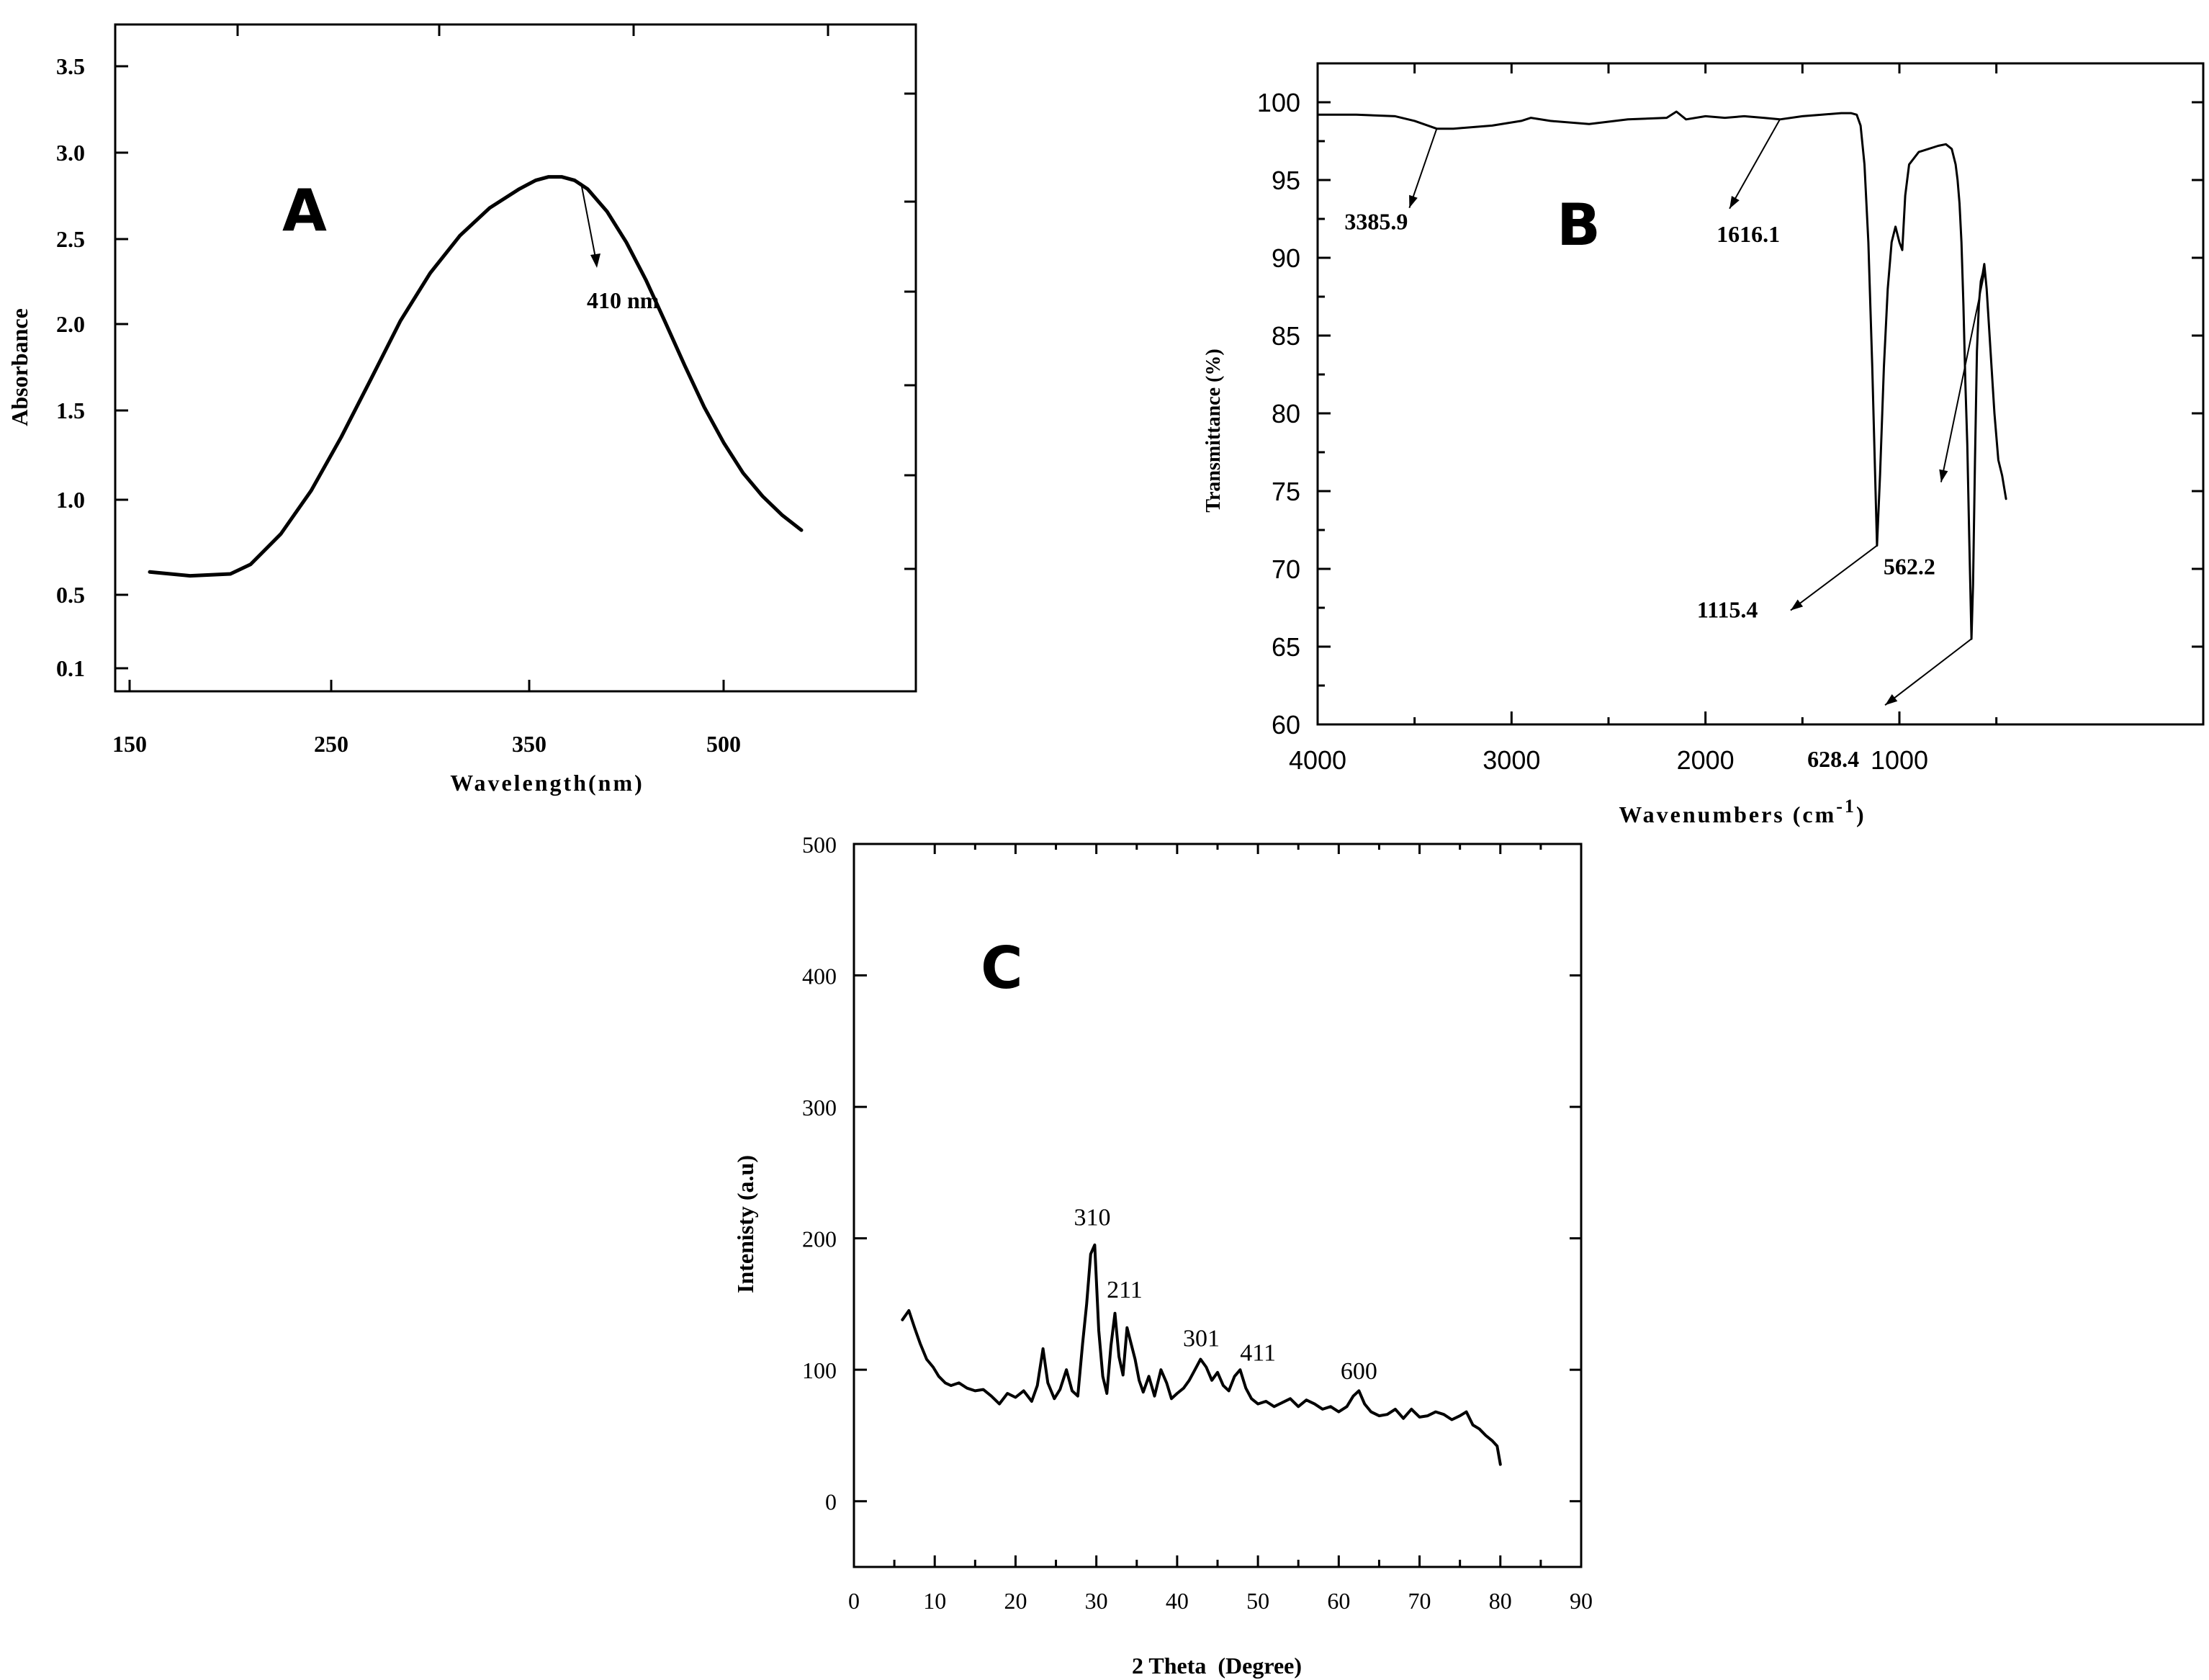 The height and width of the screenshot is (1680, 2209). I want to click on panel-b-x-tick-label: 4000, so click(1317, 760).